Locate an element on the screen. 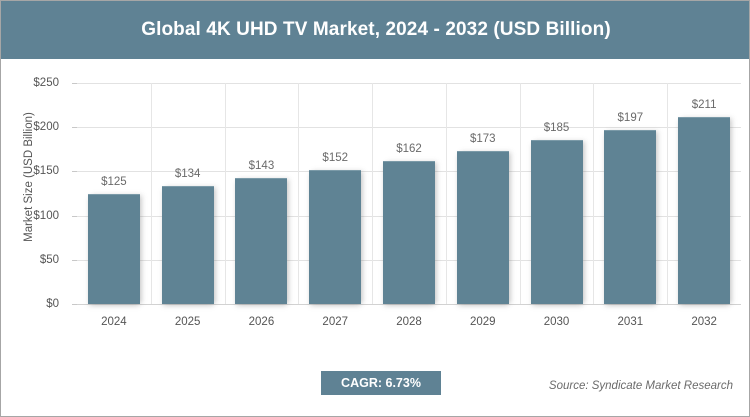 The image size is (750, 417). bar-2032 is located at coordinates (704, 210).